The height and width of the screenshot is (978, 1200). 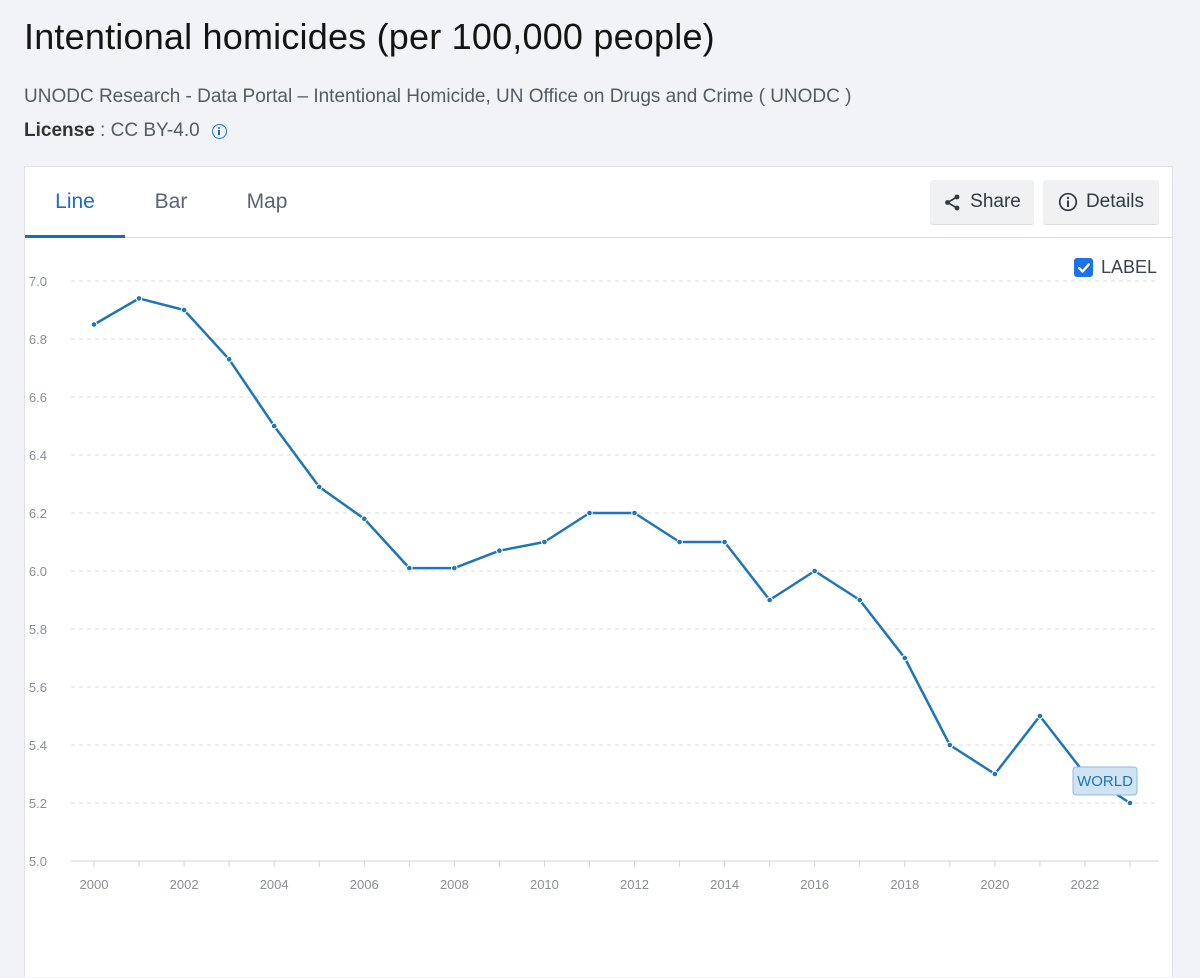 I want to click on info-icon, so click(x=1068, y=202).